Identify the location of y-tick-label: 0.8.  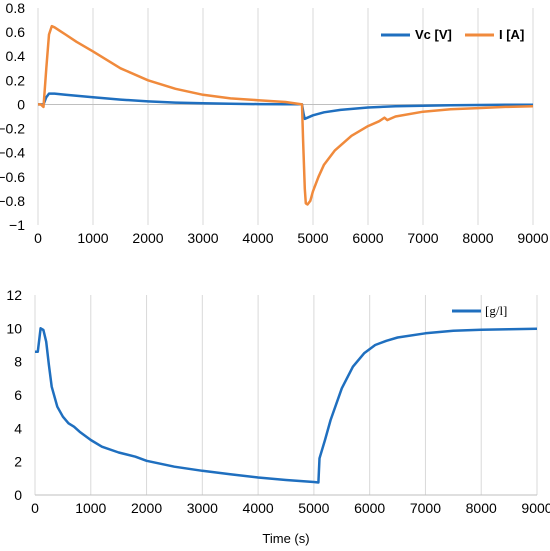
(16, 8).